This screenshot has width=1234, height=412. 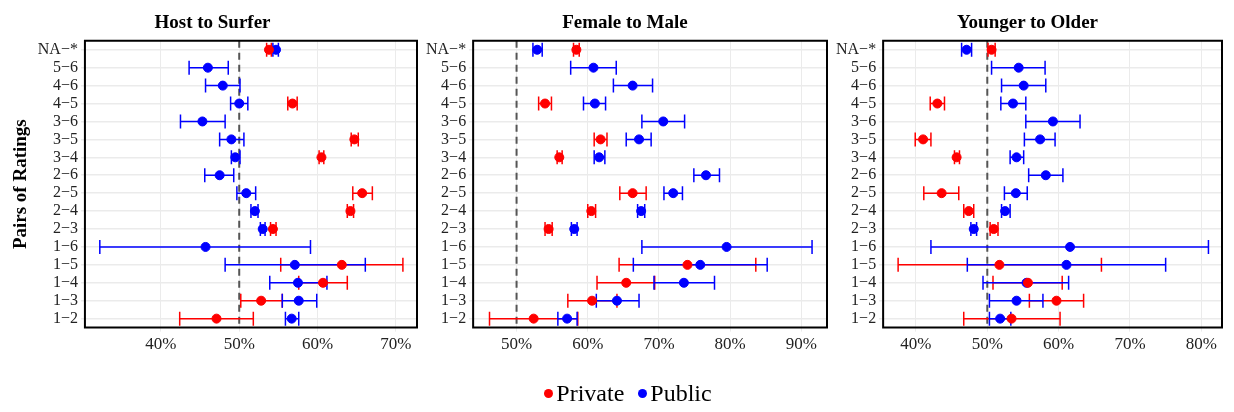 I want to click on x-tick-label: 90%, so click(x=801, y=344).